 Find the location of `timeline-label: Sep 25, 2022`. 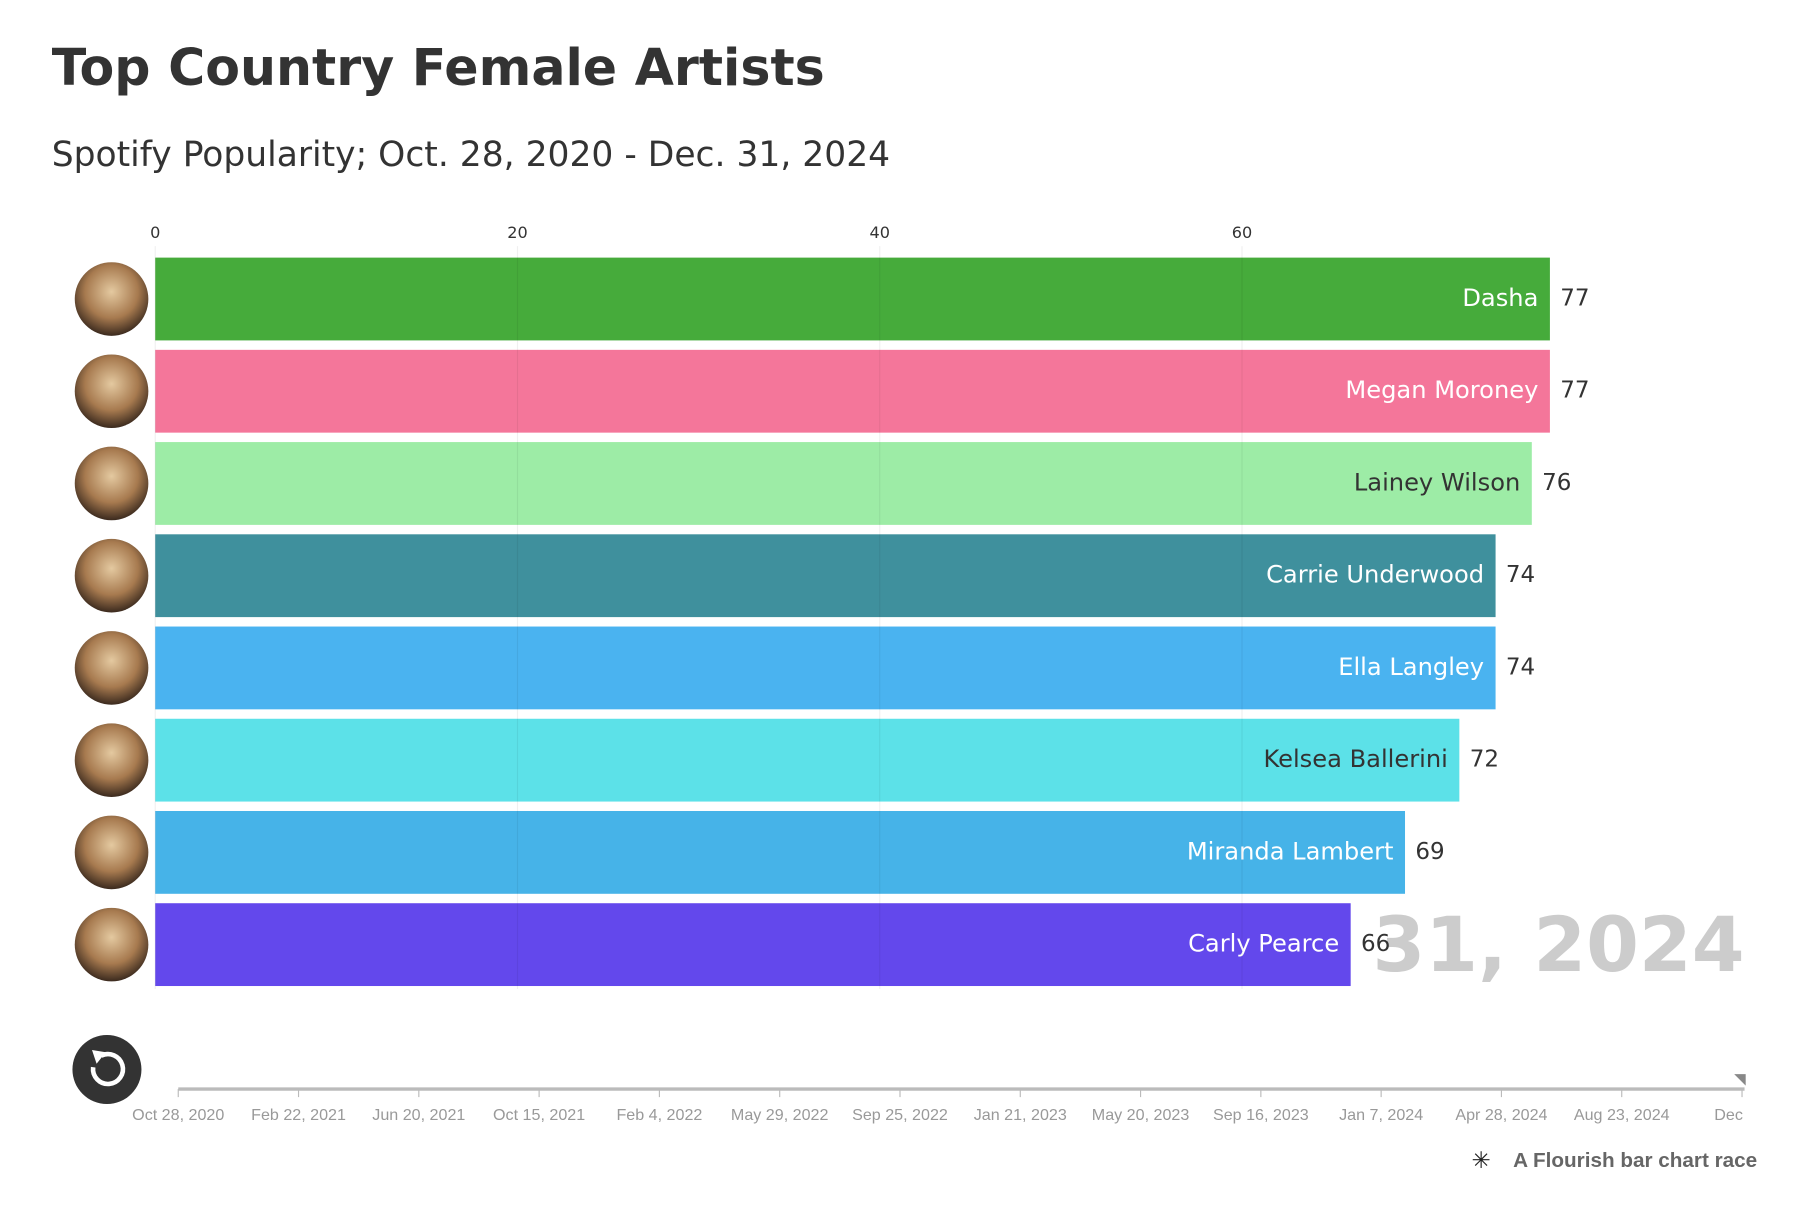

timeline-label: Sep 25, 2022 is located at coordinates (900, 1115).